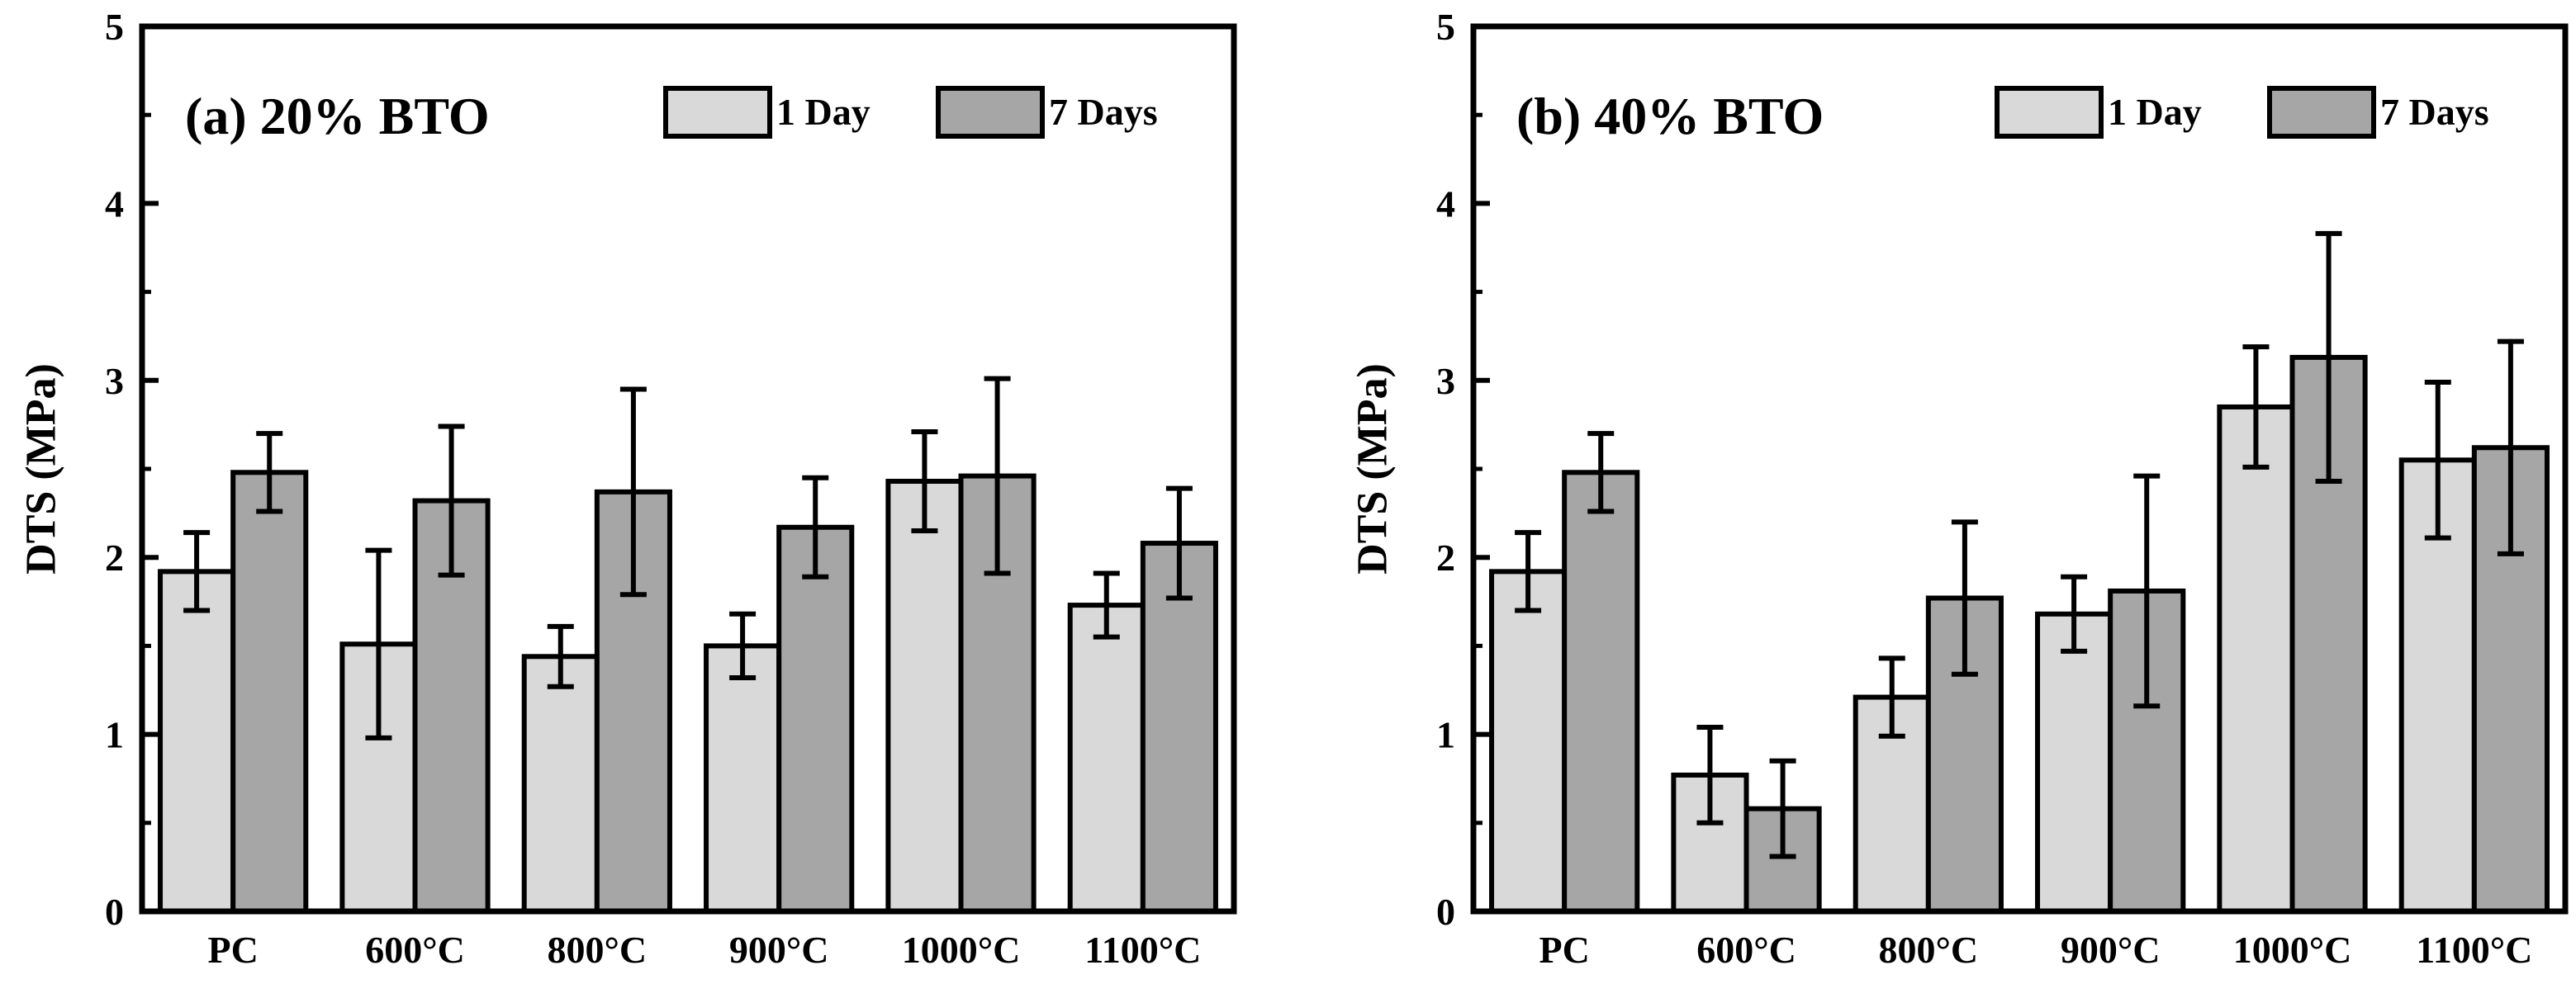 The image size is (2576, 984). Describe the element at coordinates (337, 116) in the screenshot. I see `panel-title: (a) 20% BTO` at that location.